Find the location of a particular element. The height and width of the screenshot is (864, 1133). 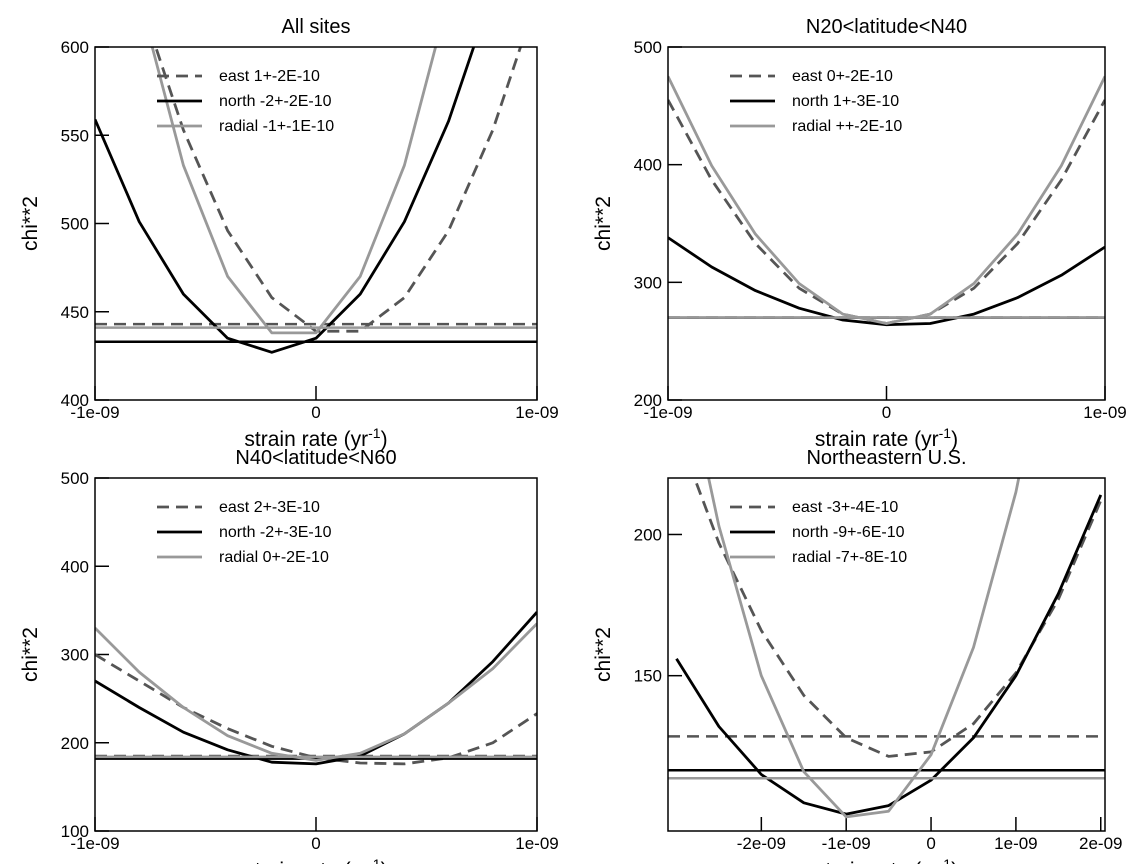

y-tick-label: 600 is located at coordinates (75, 47).